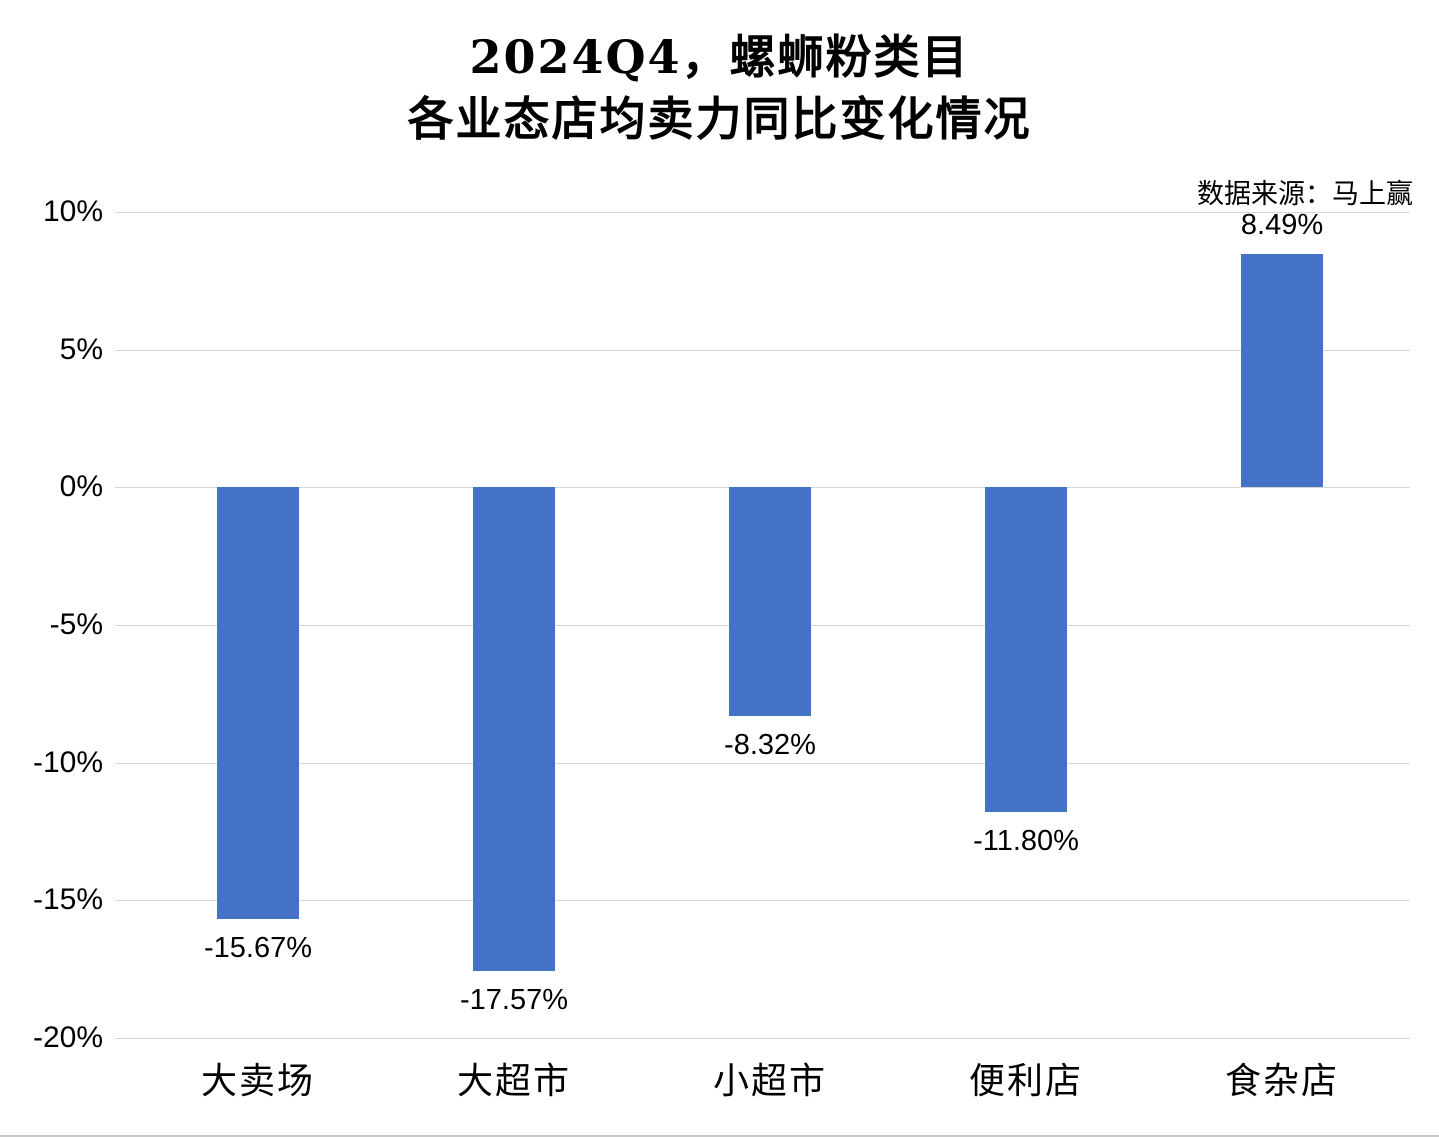  Describe the element at coordinates (81, 349) in the screenshot. I see `y-tick-label: 5%` at that location.